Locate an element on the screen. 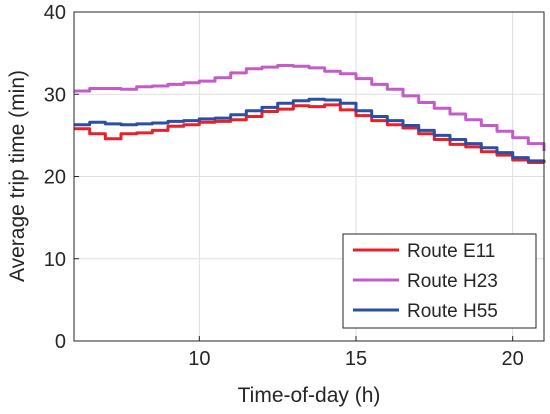 This screenshot has height=414, width=550. y-tick-label: 20 is located at coordinates (55, 178).